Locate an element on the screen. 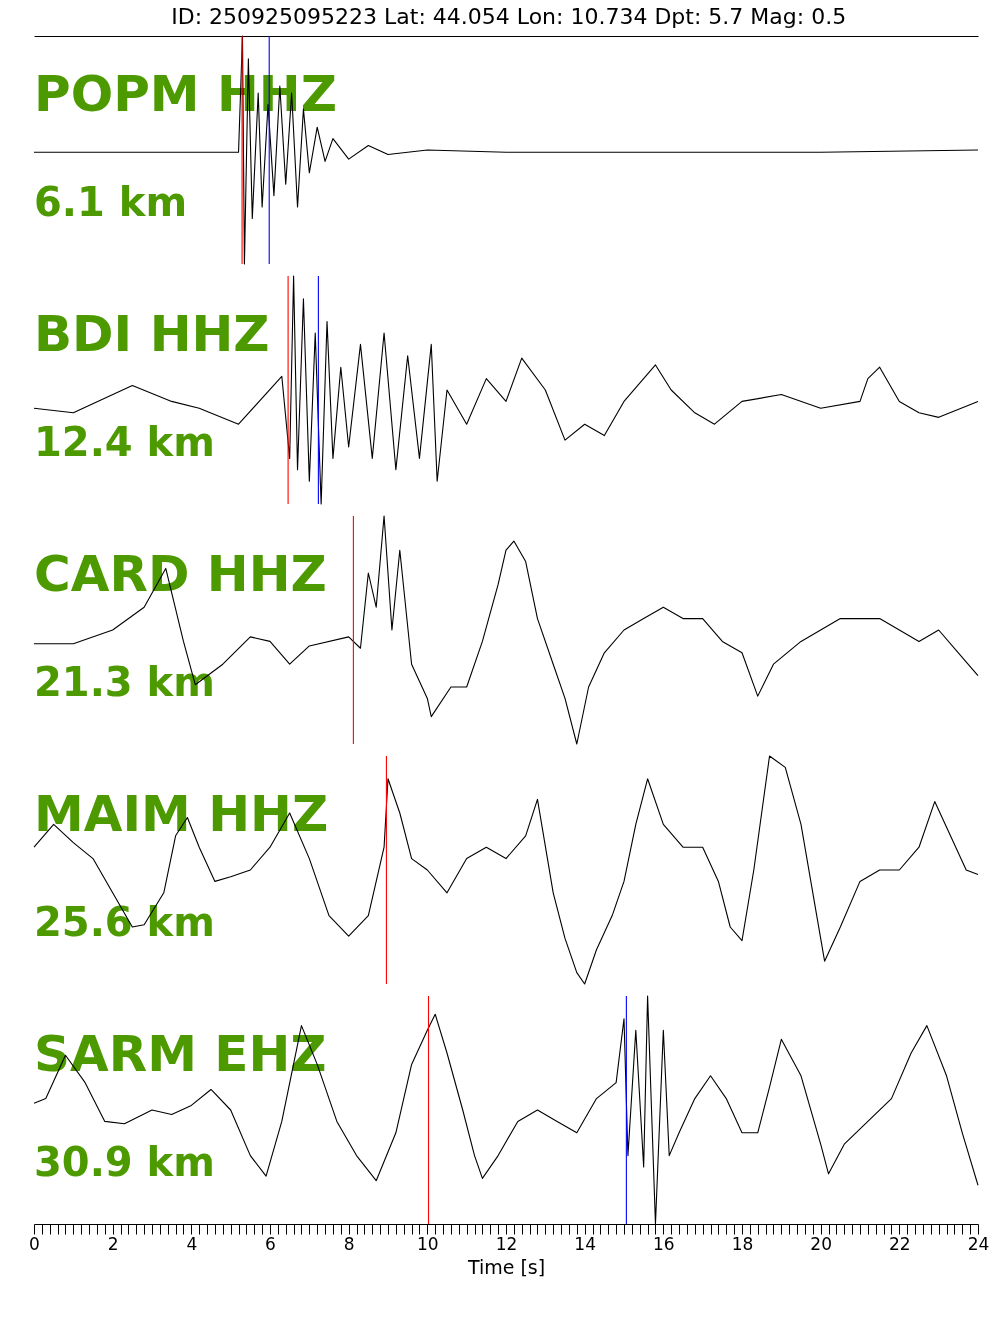  annotation: MAIM HHZ is located at coordinates (181, 814).